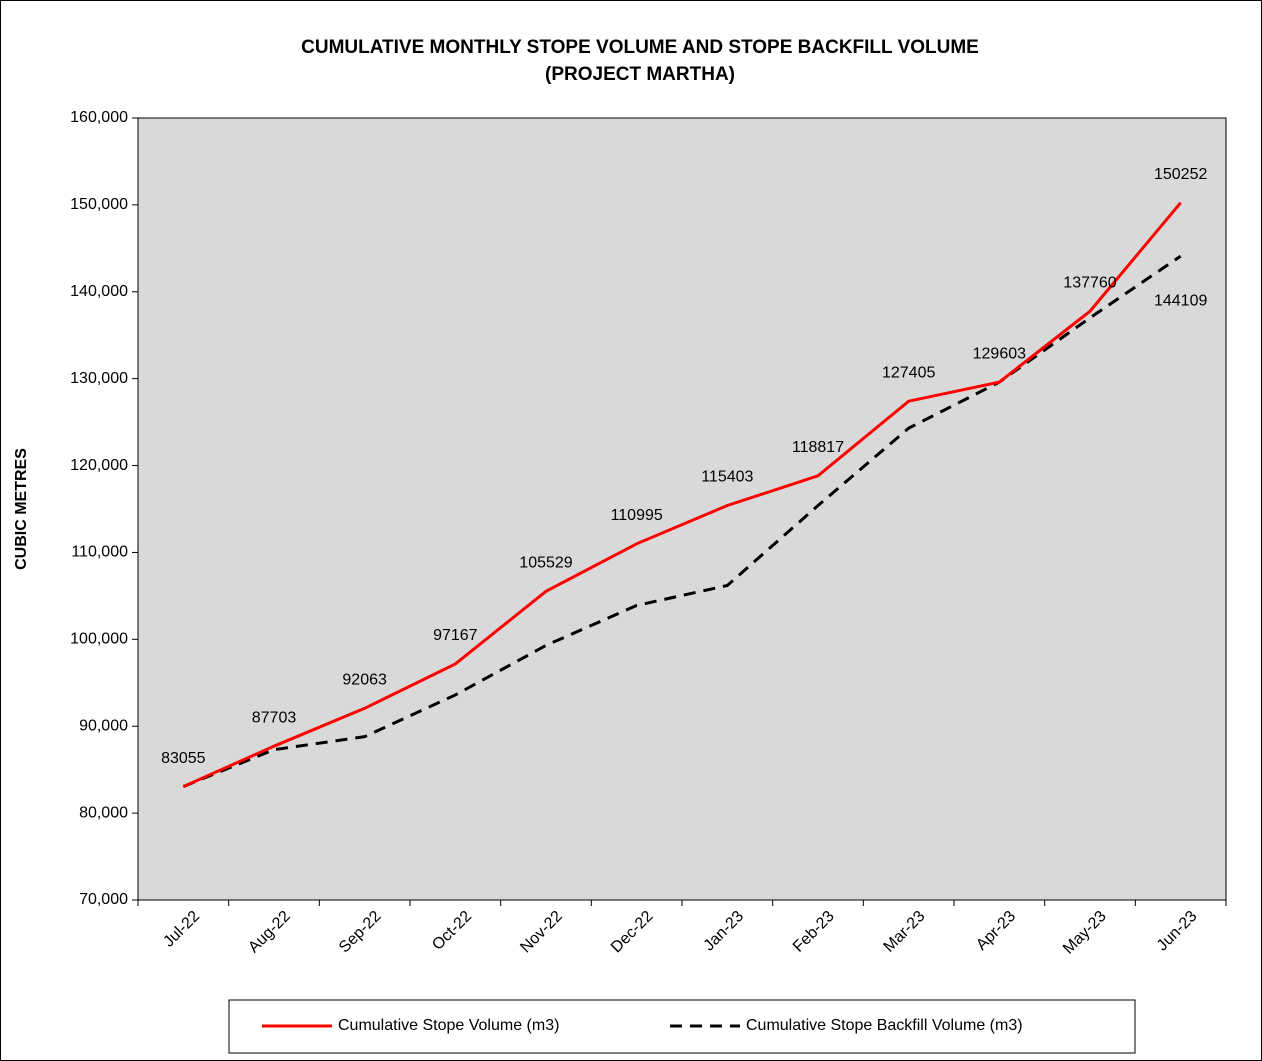 This screenshot has width=1262, height=1061. Describe the element at coordinates (99, 204) in the screenshot. I see `y-tick-label: 150,000` at that location.